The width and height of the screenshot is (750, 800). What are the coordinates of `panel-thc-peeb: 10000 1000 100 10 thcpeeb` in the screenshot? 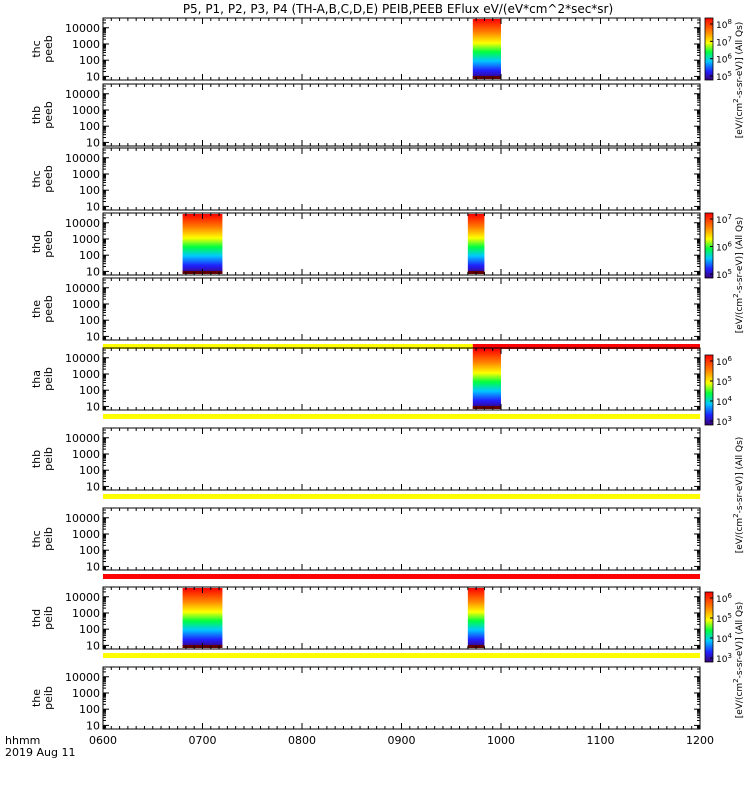 It's located at (365, 50).